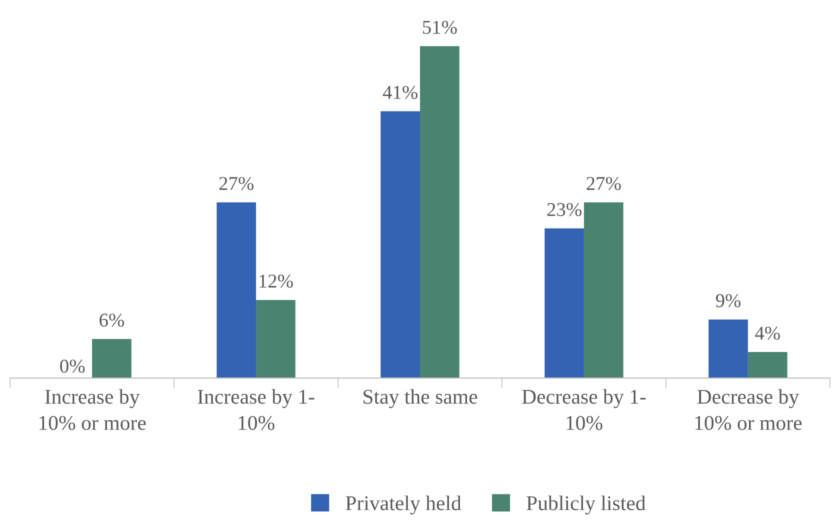  What do you see at coordinates (748, 409) in the screenshot?
I see `x-tick-label: Decrease by 10% or more` at bounding box center [748, 409].